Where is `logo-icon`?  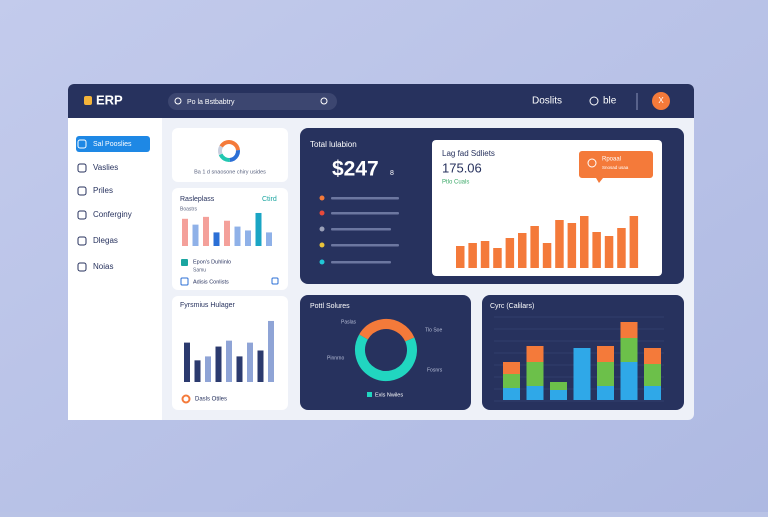
logo-icon is located at coordinates (88, 100).